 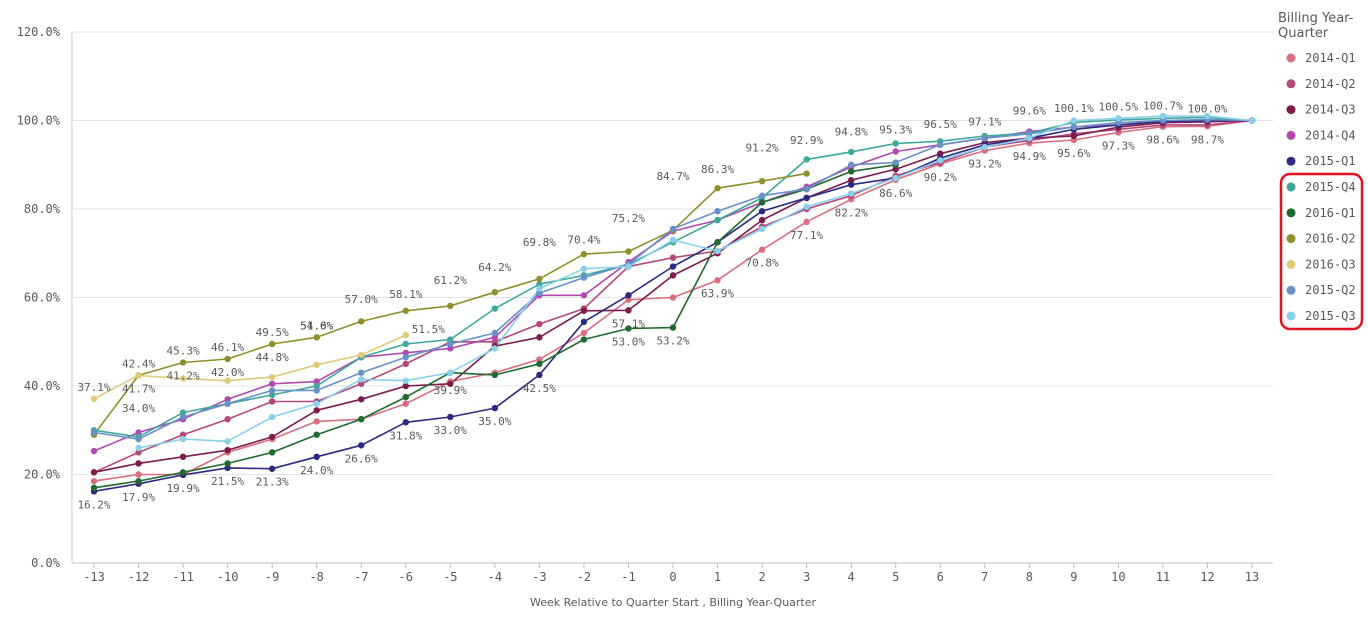 What do you see at coordinates (1330, 84) in the screenshot?
I see `legend-item-2014-Q2: 2014-Q2` at bounding box center [1330, 84].